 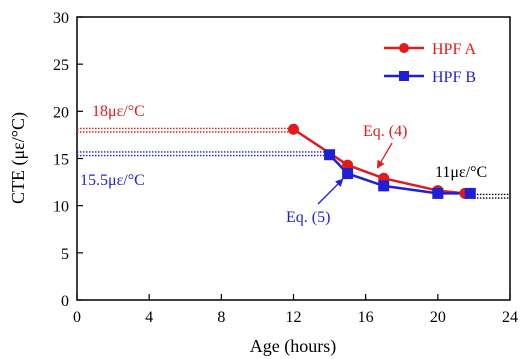 I want to click on x-tick-label: 12, so click(x=294, y=317).